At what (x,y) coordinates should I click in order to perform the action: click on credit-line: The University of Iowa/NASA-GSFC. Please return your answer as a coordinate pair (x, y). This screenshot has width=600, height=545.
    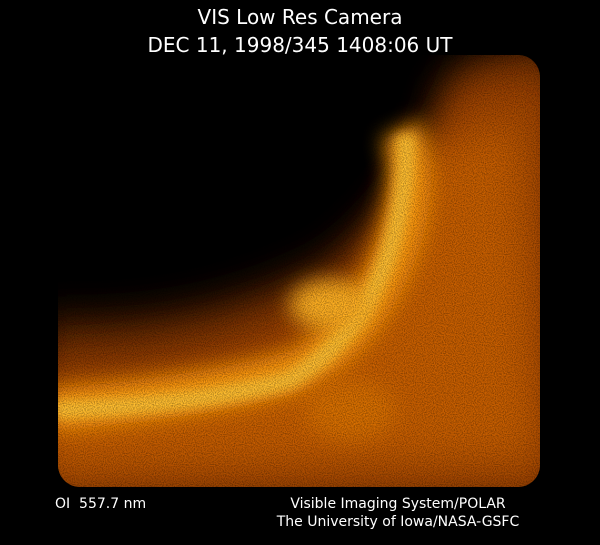
    Looking at the image, I should click on (398, 522).